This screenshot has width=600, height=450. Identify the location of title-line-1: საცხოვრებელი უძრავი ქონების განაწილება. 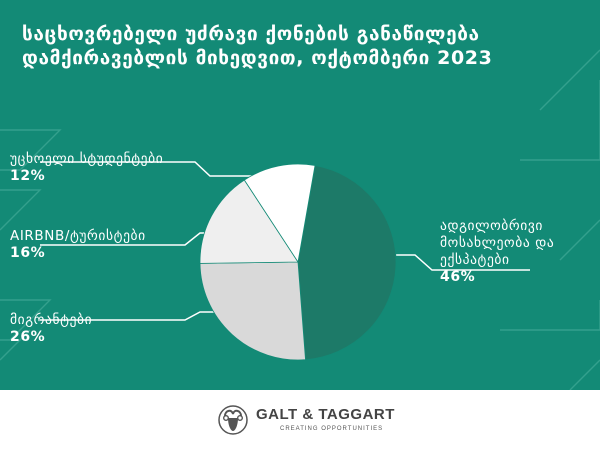
(251, 34).